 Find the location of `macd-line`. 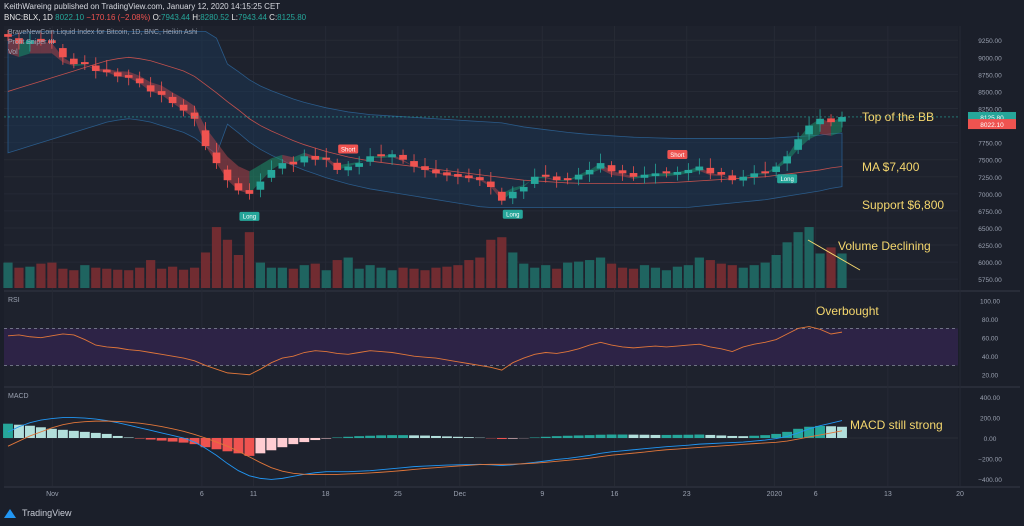

macd-line is located at coordinates (425, 448).